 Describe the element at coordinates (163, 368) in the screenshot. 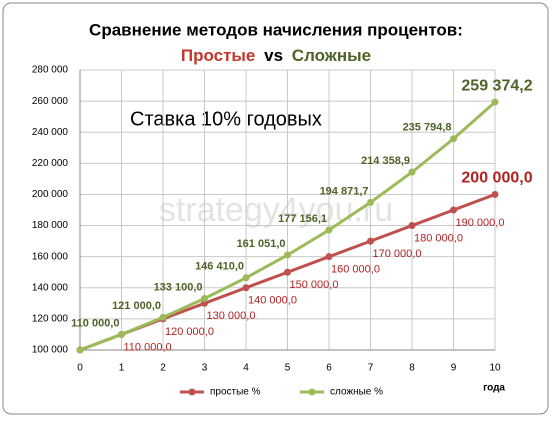

I see `x-tick-label: 2` at that location.